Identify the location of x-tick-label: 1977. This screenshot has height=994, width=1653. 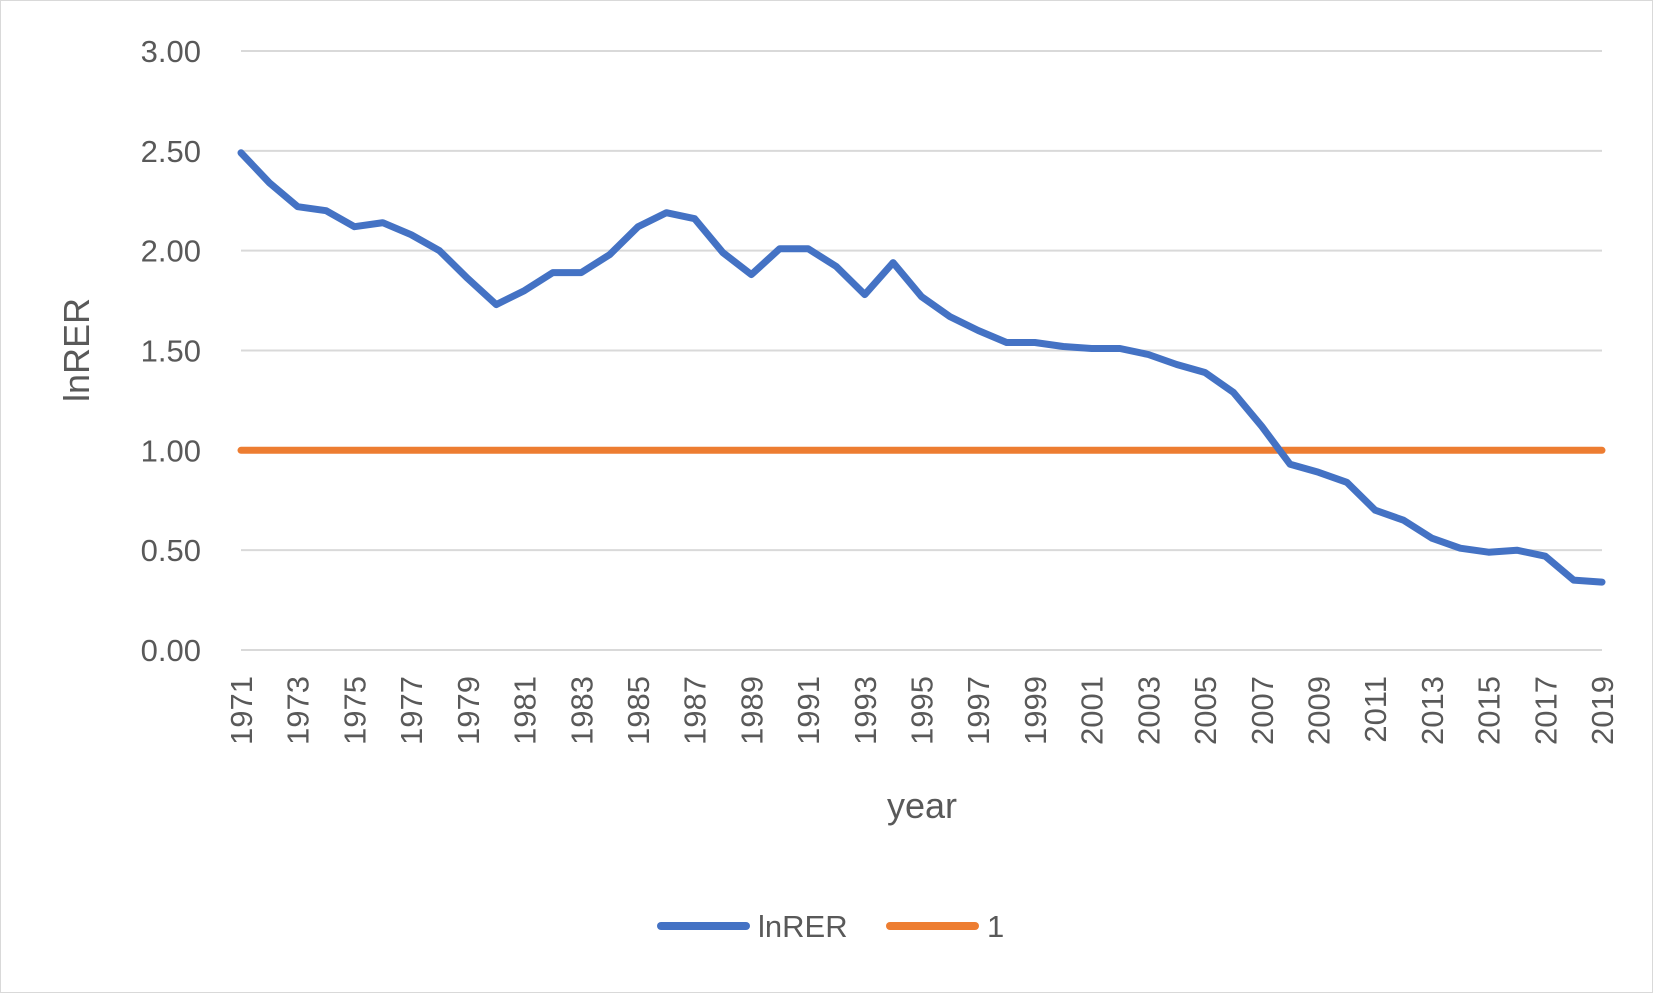
(411, 710).